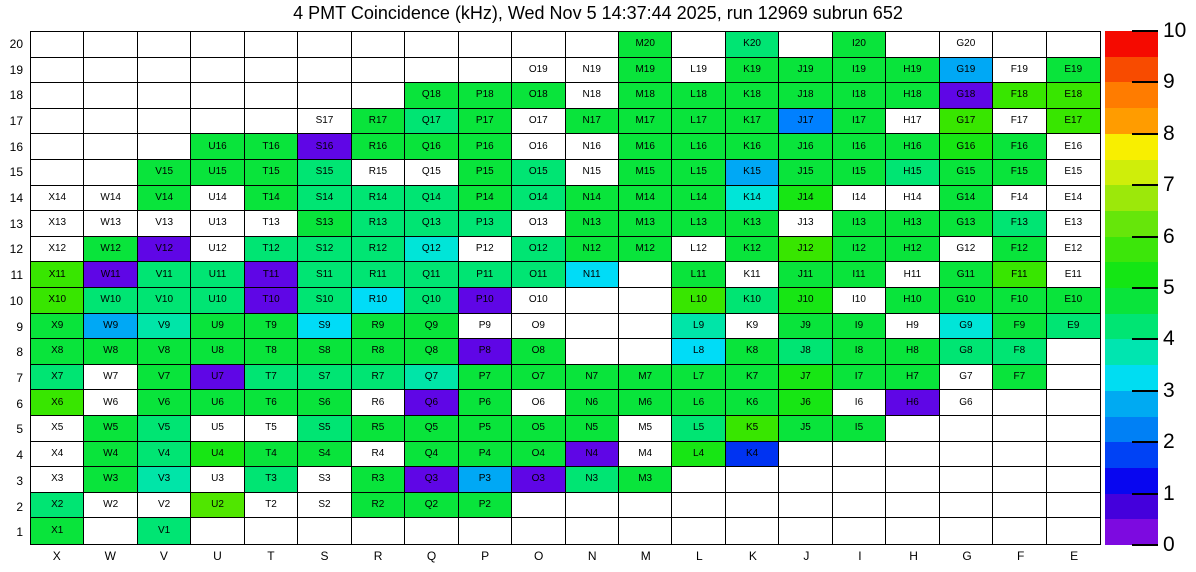 This screenshot has height=572, width=1196. I want to click on cell-P15: P15, so click(485, 173).